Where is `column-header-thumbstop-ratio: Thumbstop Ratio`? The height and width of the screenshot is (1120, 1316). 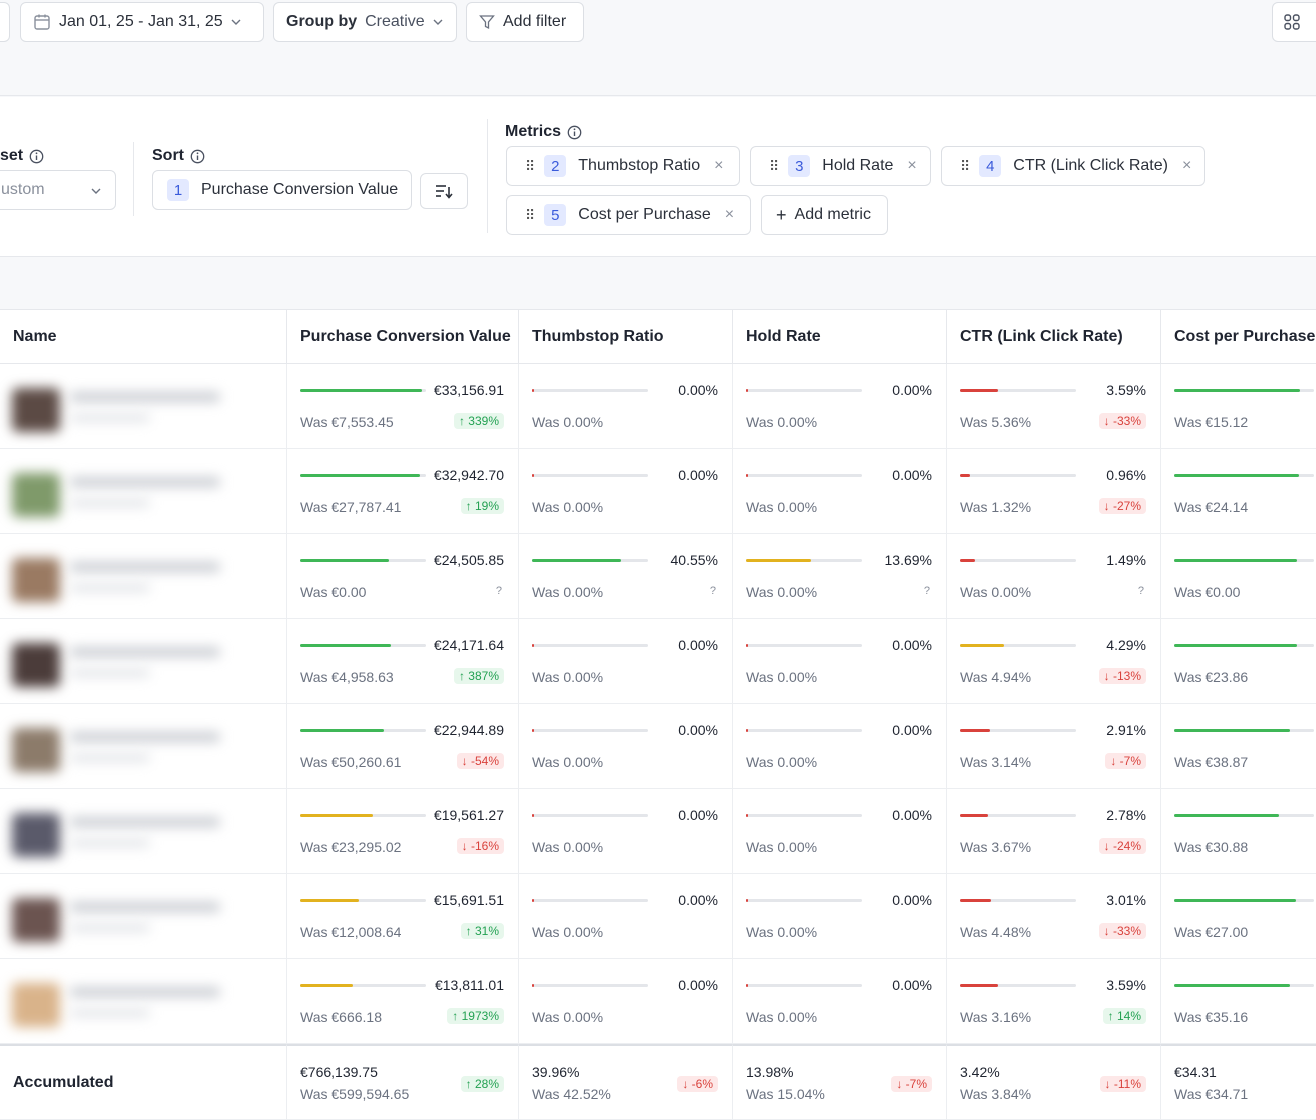 column-header-thumbstop-ratio: Thumbstop Ratio is located at coordinates (626, 337).